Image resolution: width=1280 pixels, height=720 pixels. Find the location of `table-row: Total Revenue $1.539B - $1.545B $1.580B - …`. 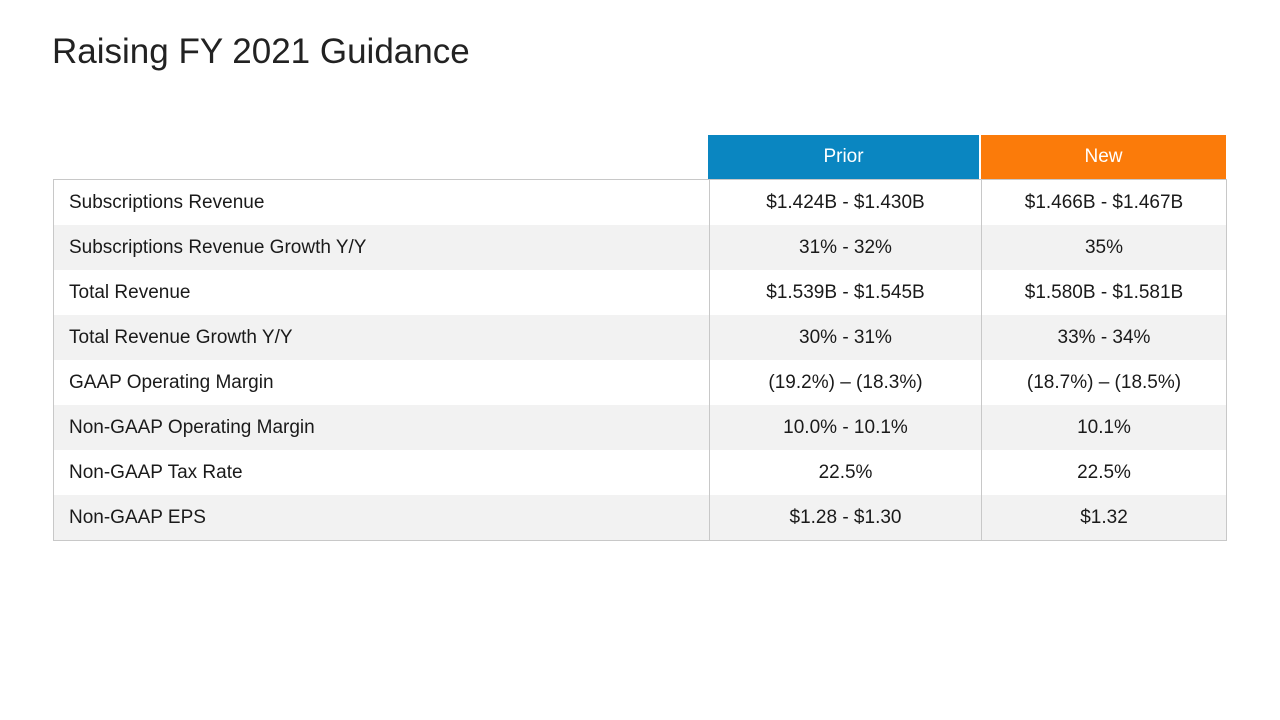

table-row: Total Revenue $1.539B - $1.545B $1.580B - … is located at coordinates (640, 292).